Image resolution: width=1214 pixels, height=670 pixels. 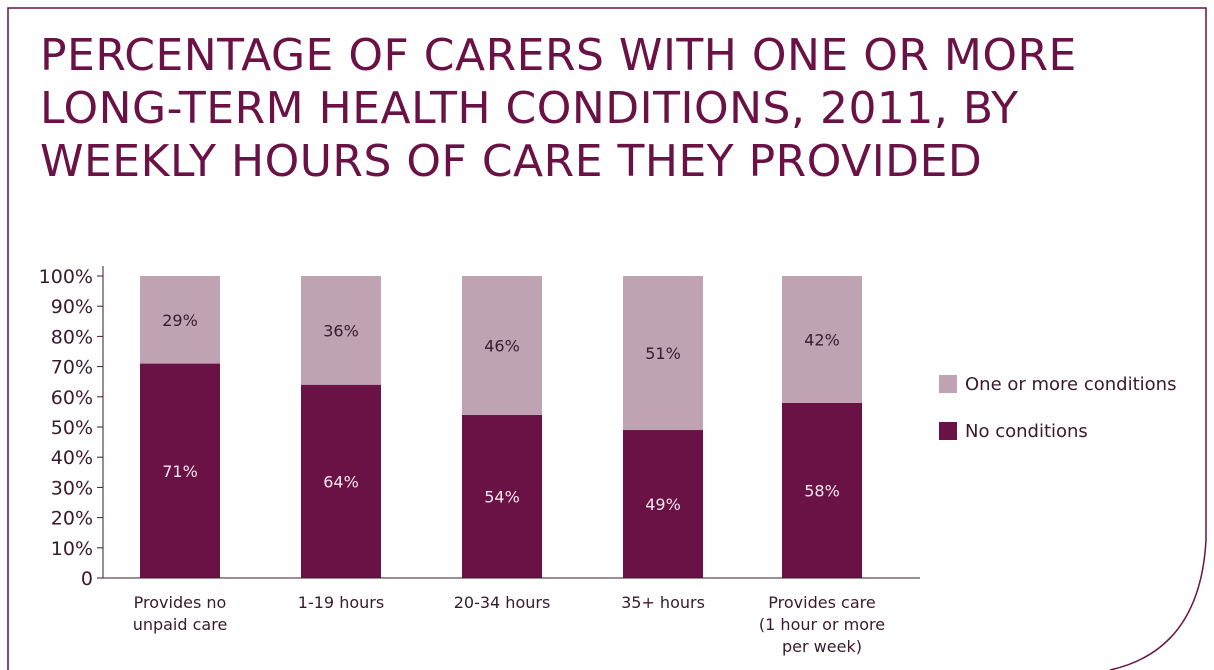 What do you see at coordinates (72, 458) in the screenshot?
I see `y-tick-label: 40%` at bounding box center [72, 458].